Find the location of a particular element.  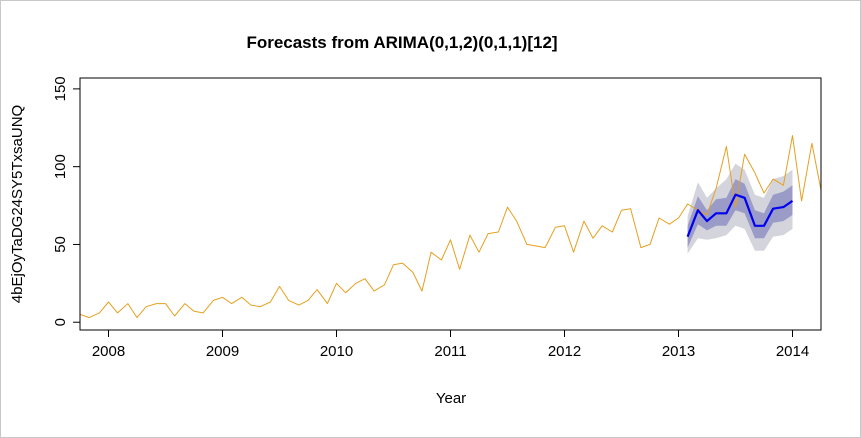

prediction-intervals is located at coordinates (740, 208).